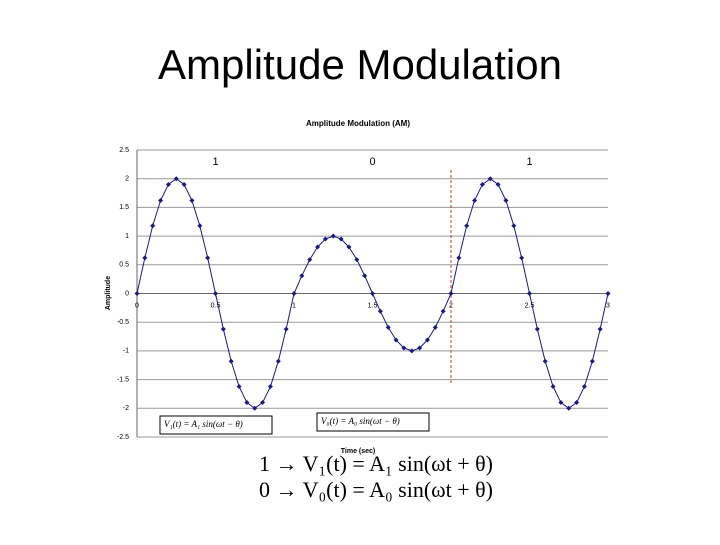  I want to click on x-tick-label: 3, so click(608, 305).